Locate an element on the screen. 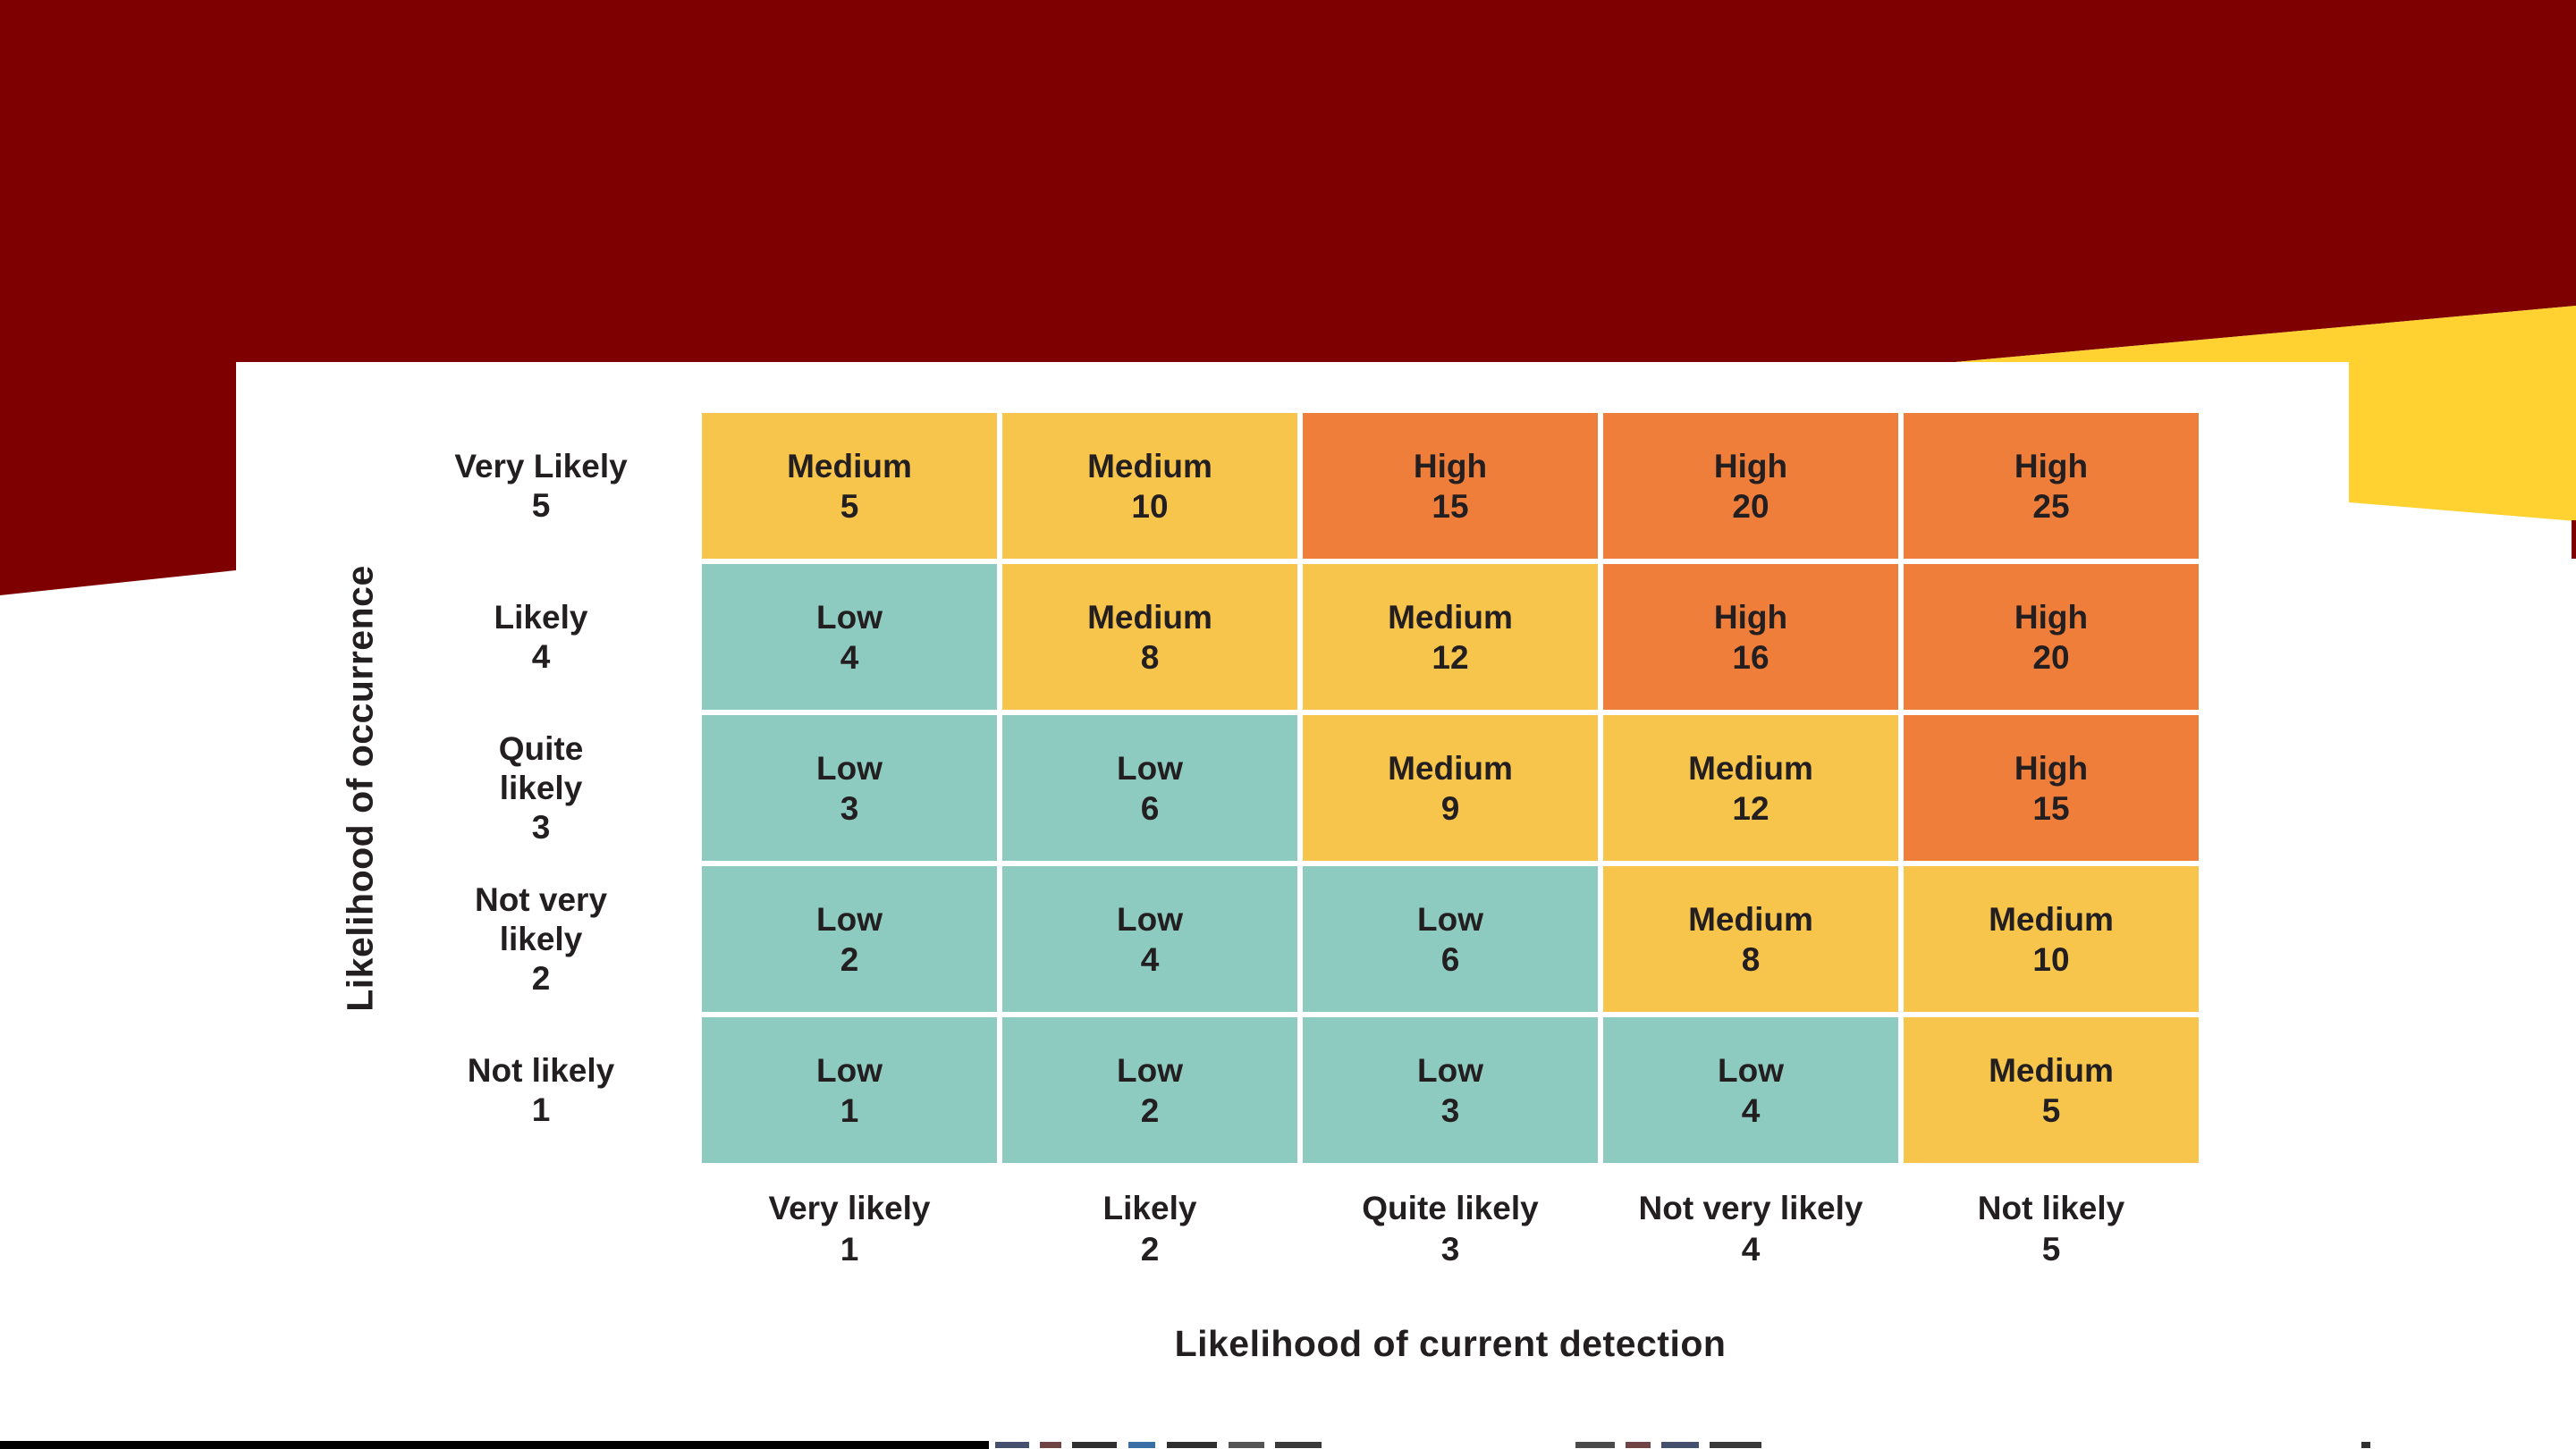 This screenshot has height=1449, width=2576. matrix-cell-r5-c3: Low 3 is located at coordinates (1450, 1090).